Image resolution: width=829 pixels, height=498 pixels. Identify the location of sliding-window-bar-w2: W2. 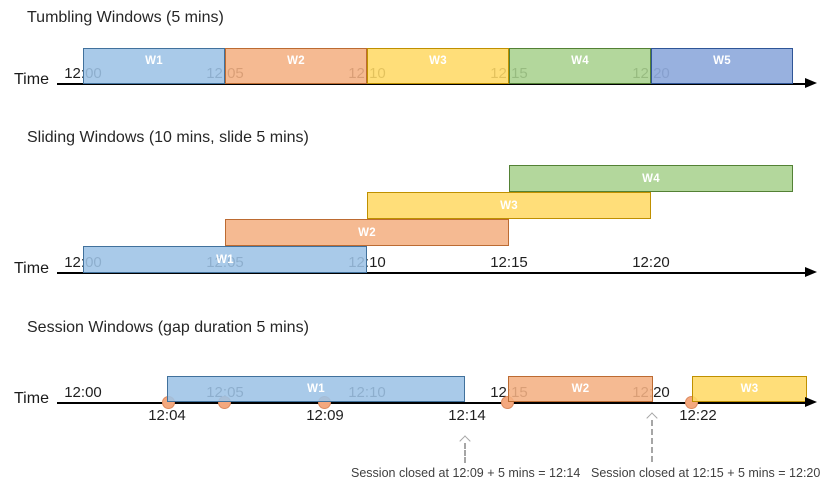
(367, 232).